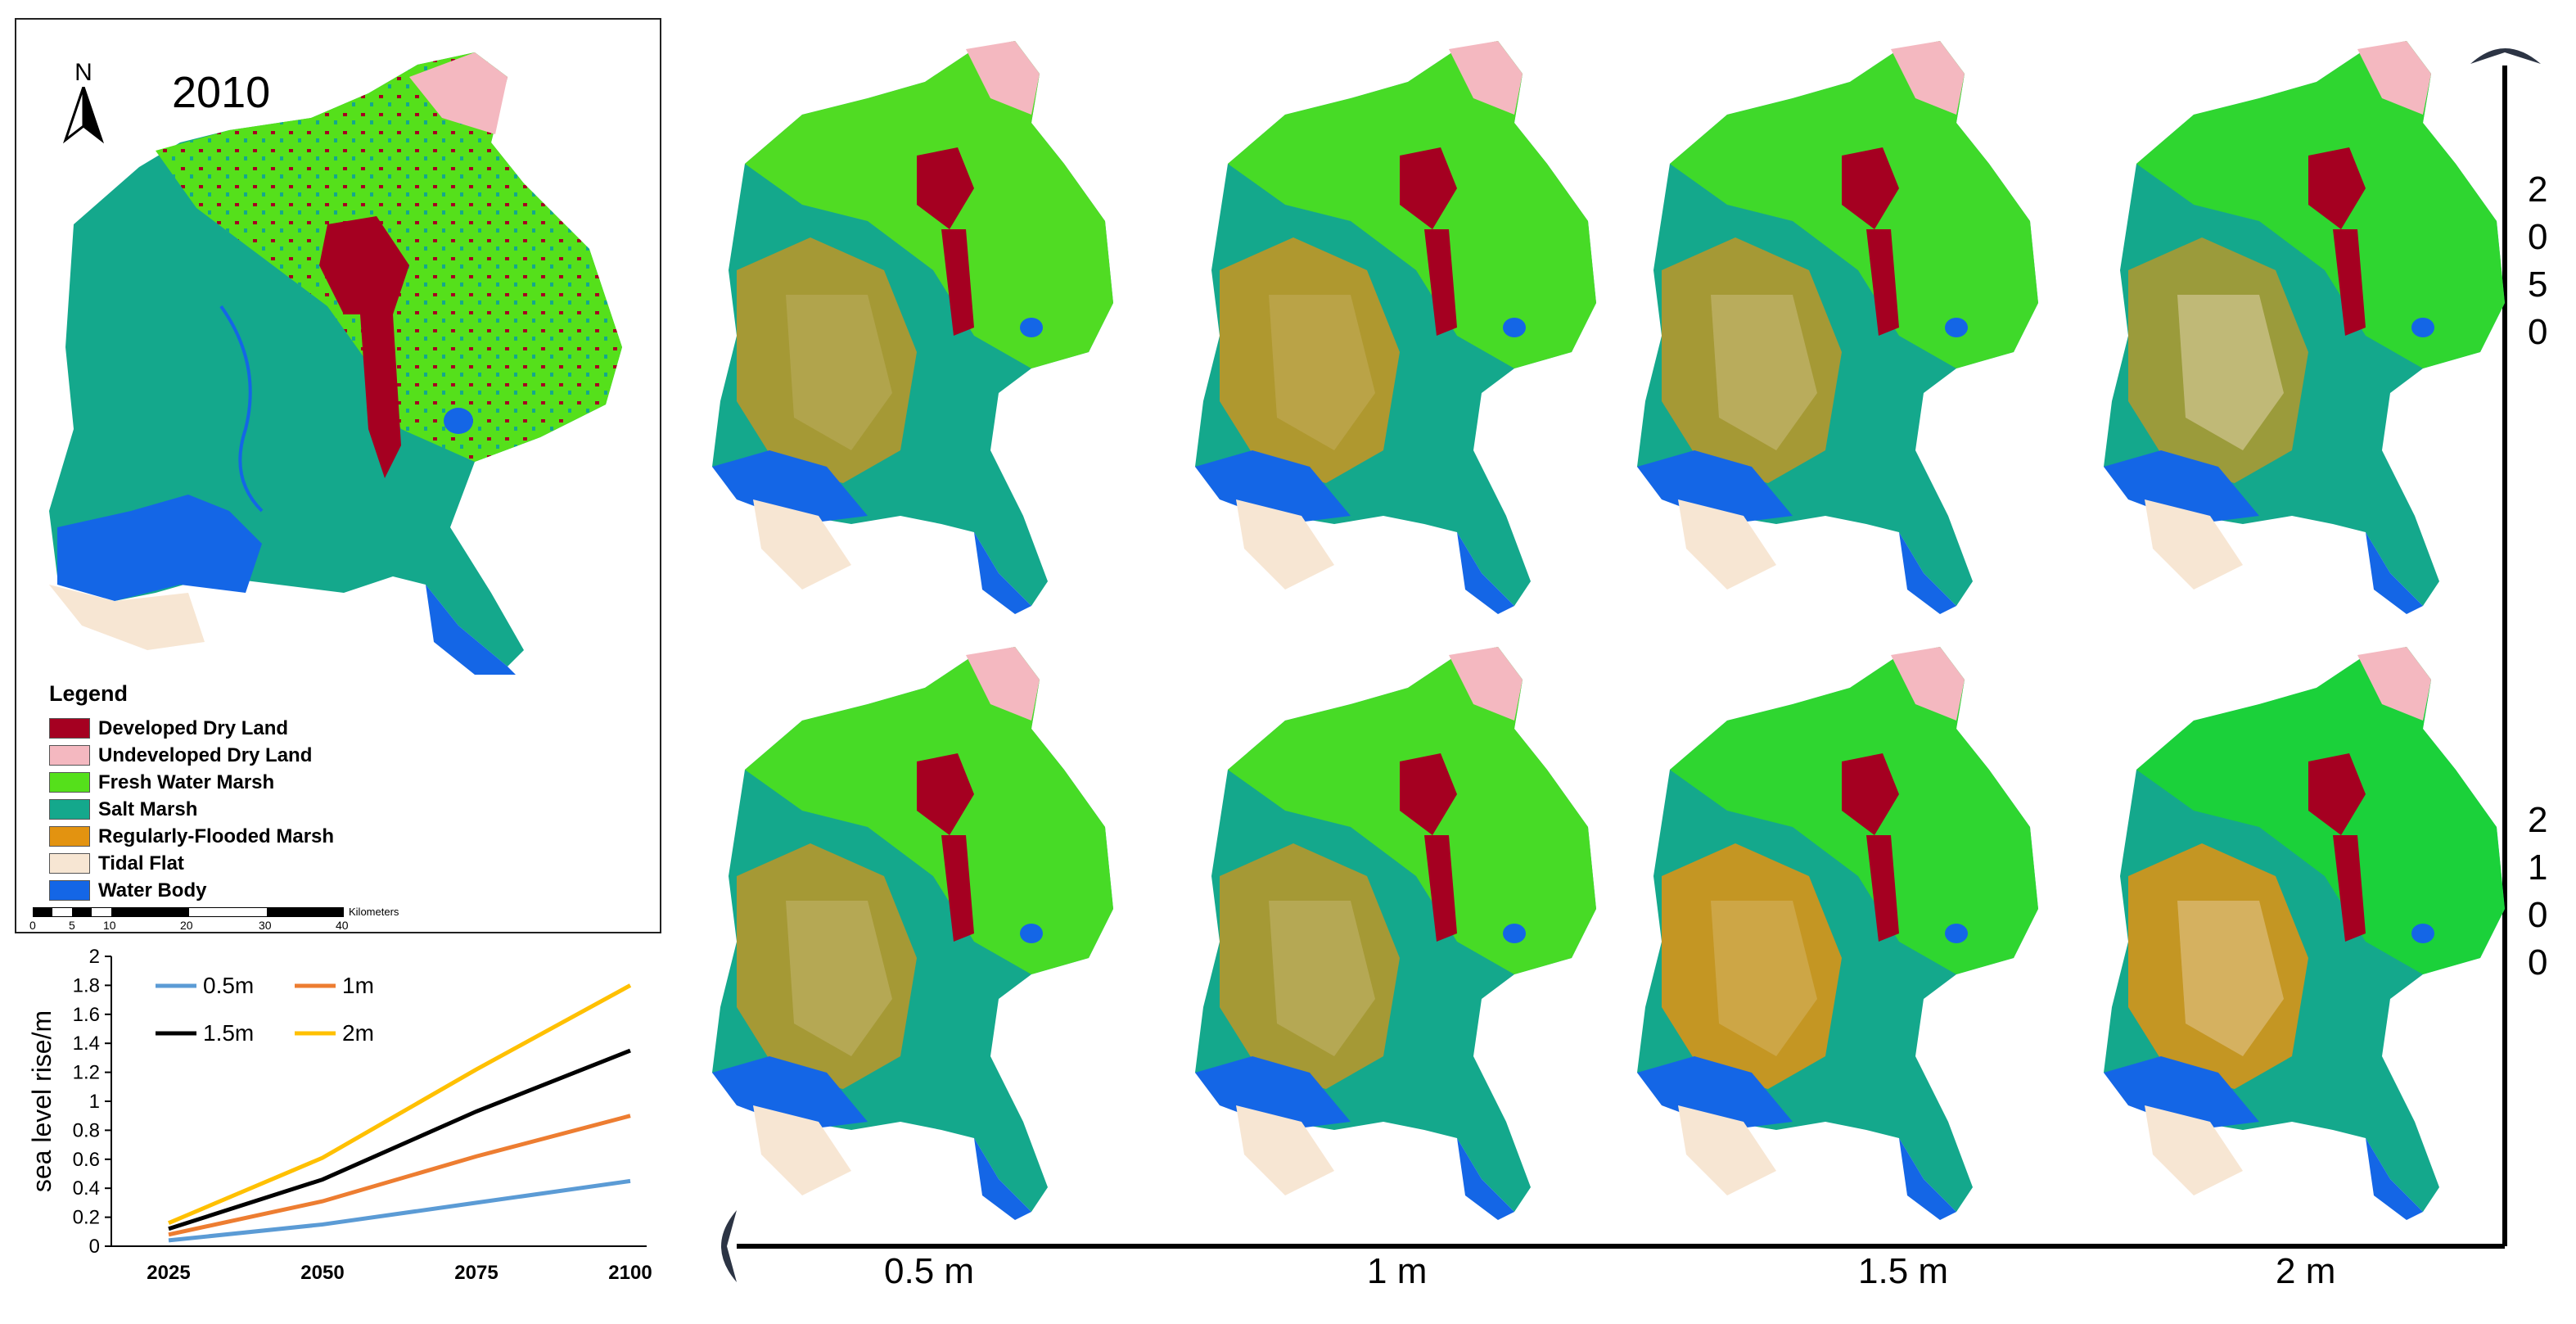 This screenshot has width=2576, height=1324. I want to click on legend-item: Regularly-Flooded Marsh, so click(191, 836).